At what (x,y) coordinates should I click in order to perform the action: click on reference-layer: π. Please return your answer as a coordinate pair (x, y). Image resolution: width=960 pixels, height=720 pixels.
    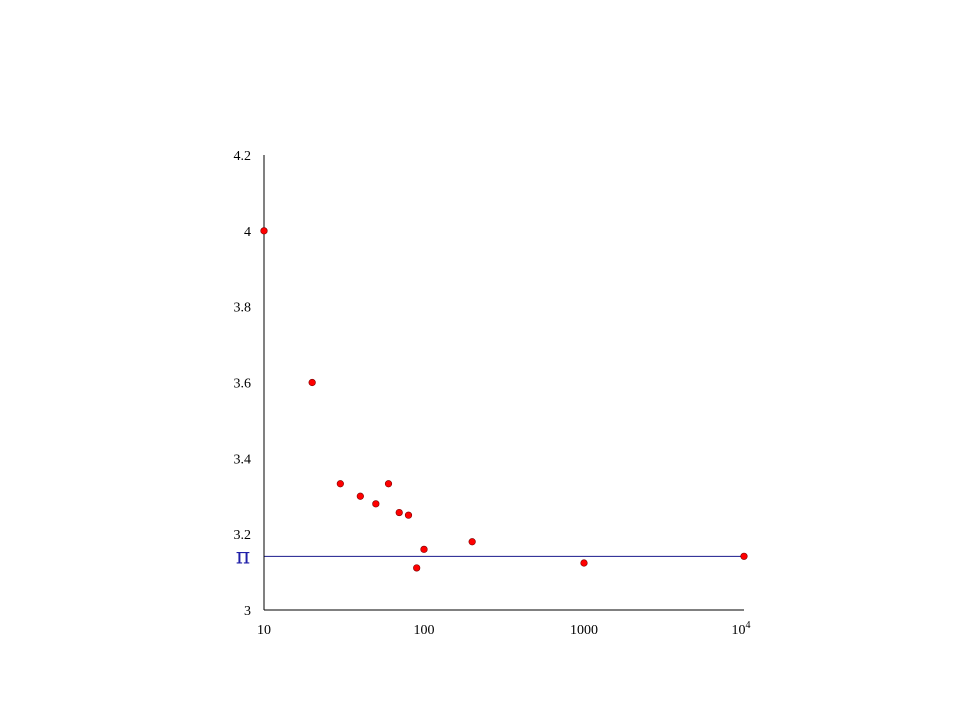
    Looking at the image, I should click on (490, 556).